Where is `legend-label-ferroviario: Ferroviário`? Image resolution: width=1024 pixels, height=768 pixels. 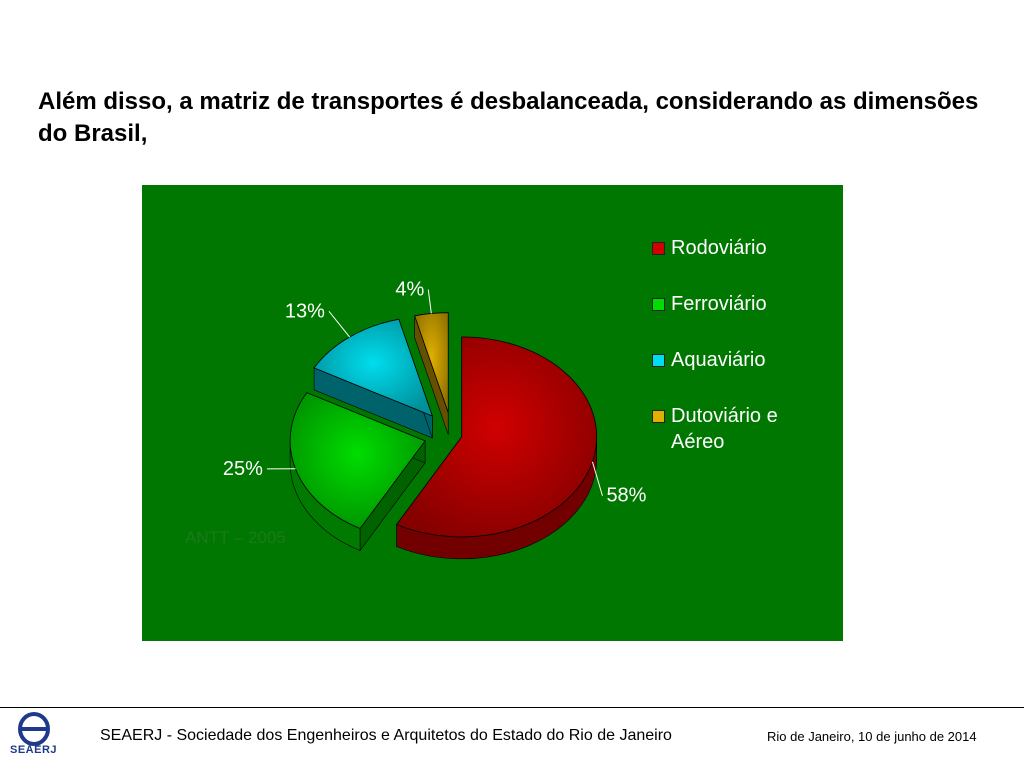
legend-label-ferroviario: Ferroviário is located at coordinates (719, 304).